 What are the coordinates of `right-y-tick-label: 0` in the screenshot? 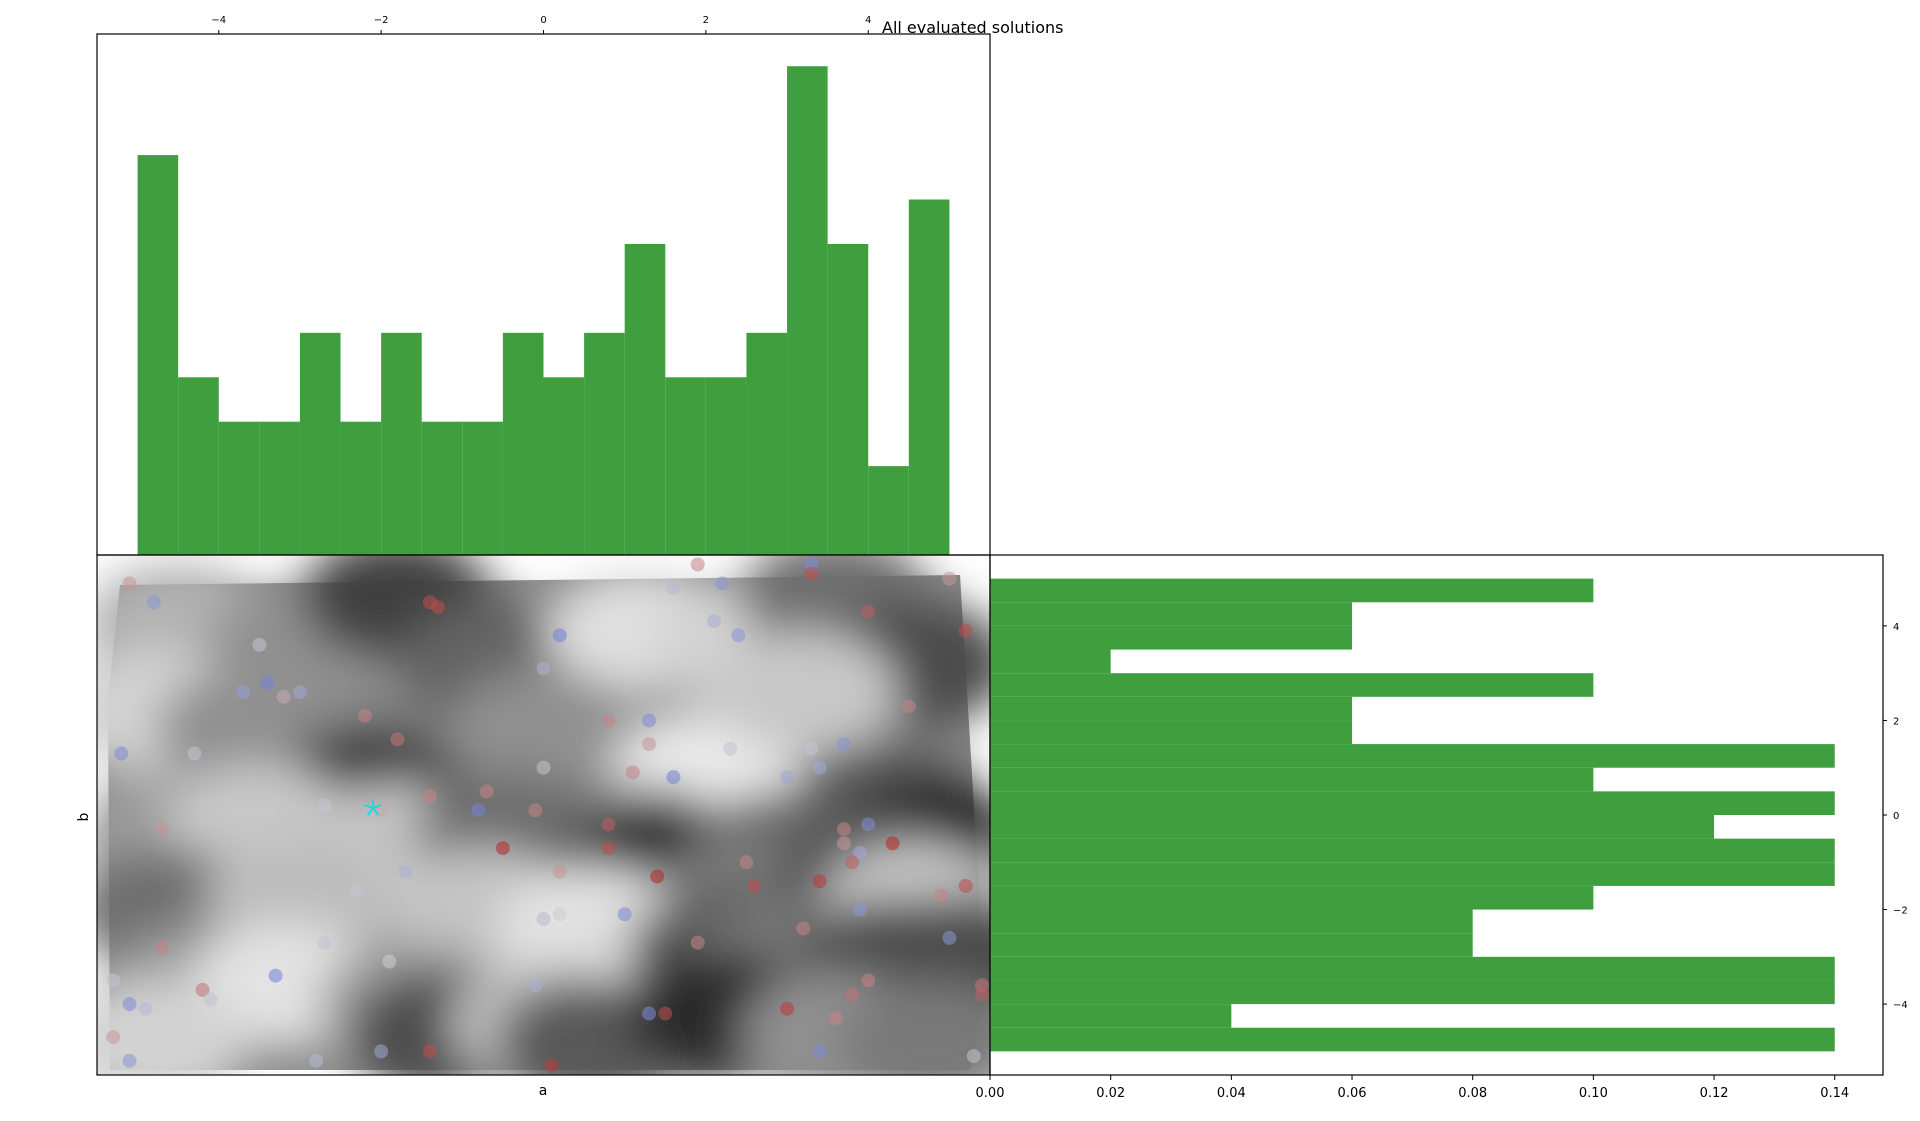 It's located at (1896, 816).